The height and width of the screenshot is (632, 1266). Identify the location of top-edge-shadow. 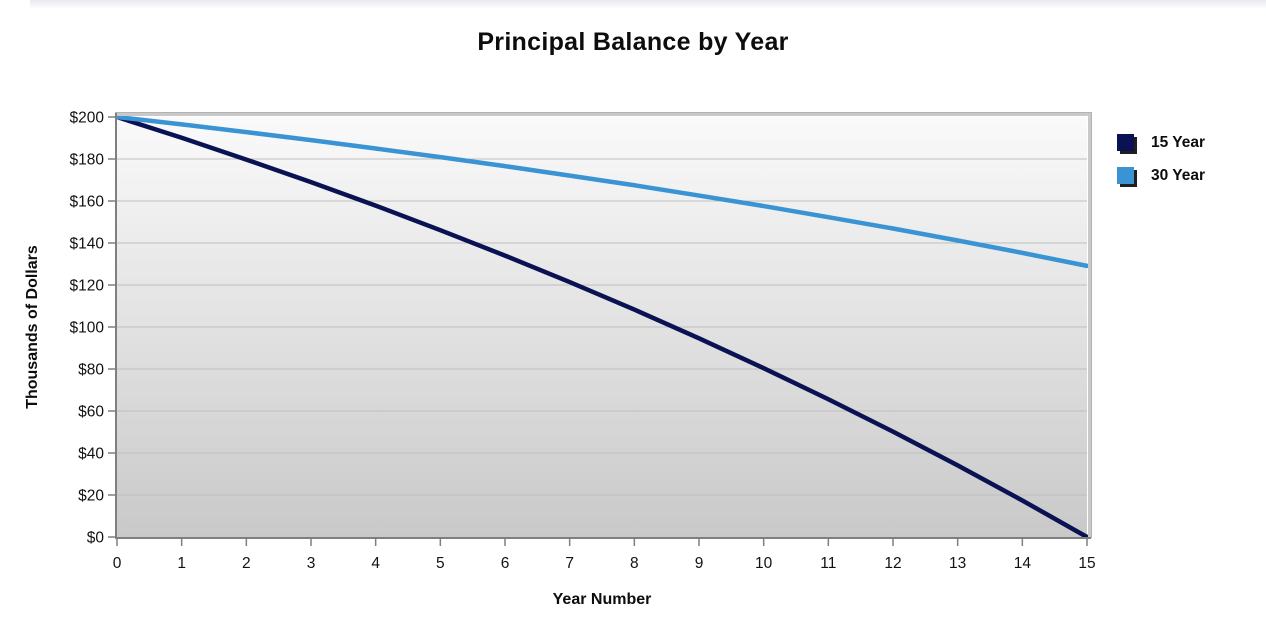
(648, 4).